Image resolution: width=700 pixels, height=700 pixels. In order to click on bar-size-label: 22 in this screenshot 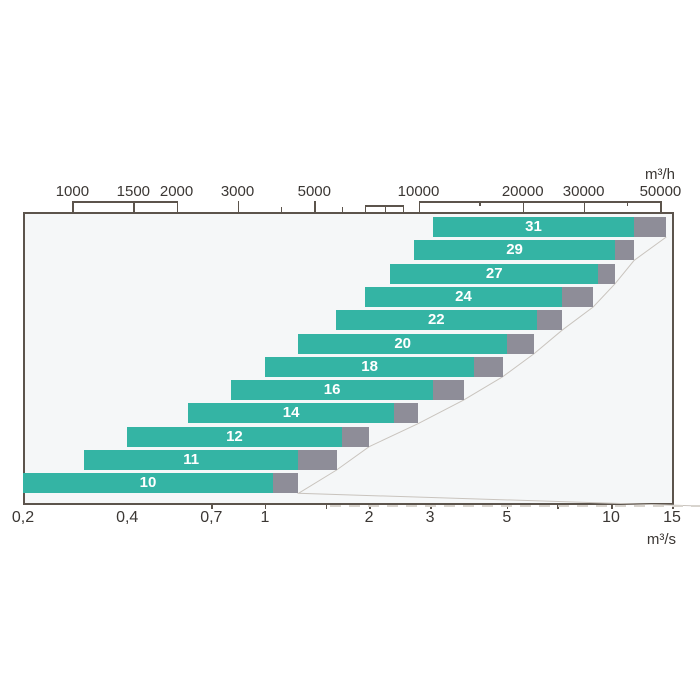, I will do `click(436, 320)`.